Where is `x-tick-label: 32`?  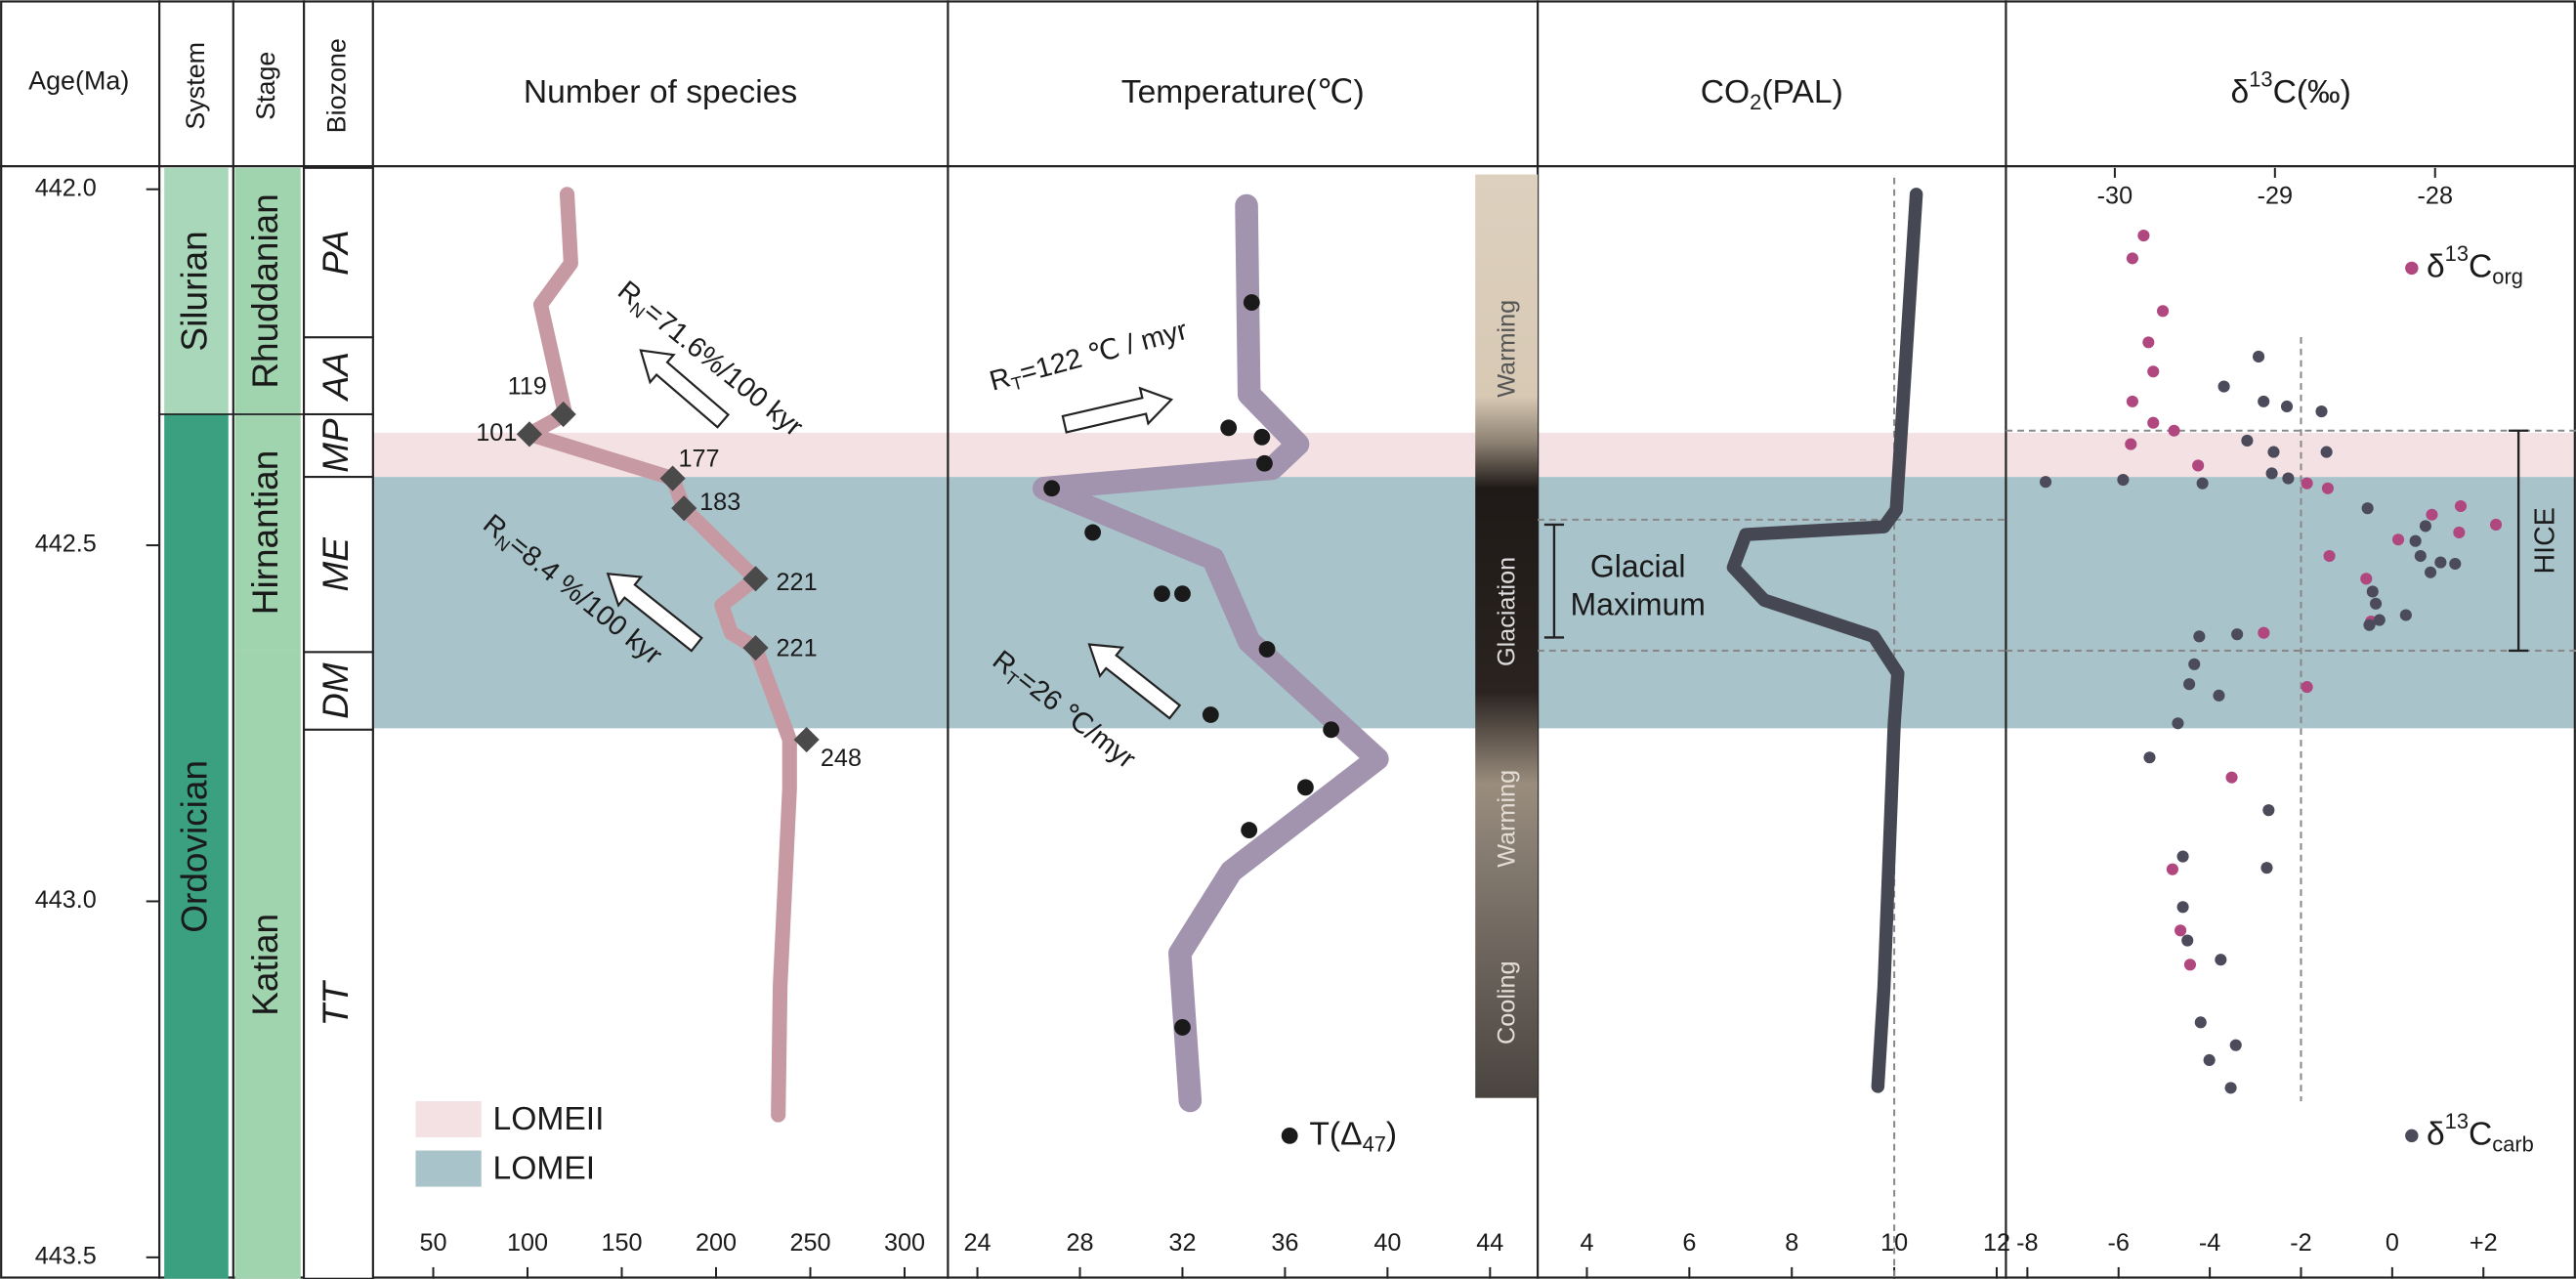
x-tick-label: 32 is located at coordinates (1182, 1243).